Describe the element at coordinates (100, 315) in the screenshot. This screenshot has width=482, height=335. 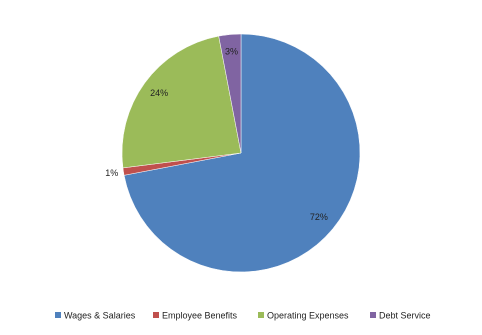
I see `legend-label: Wages & Salaries` at that location.